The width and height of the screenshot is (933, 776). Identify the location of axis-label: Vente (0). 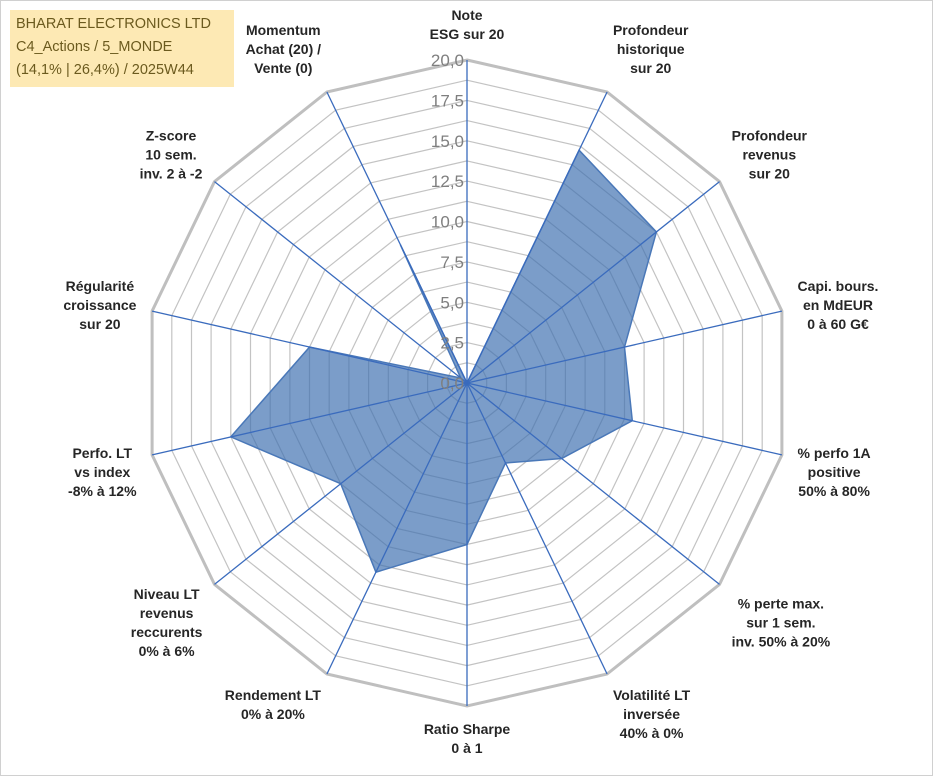
(283, 68).